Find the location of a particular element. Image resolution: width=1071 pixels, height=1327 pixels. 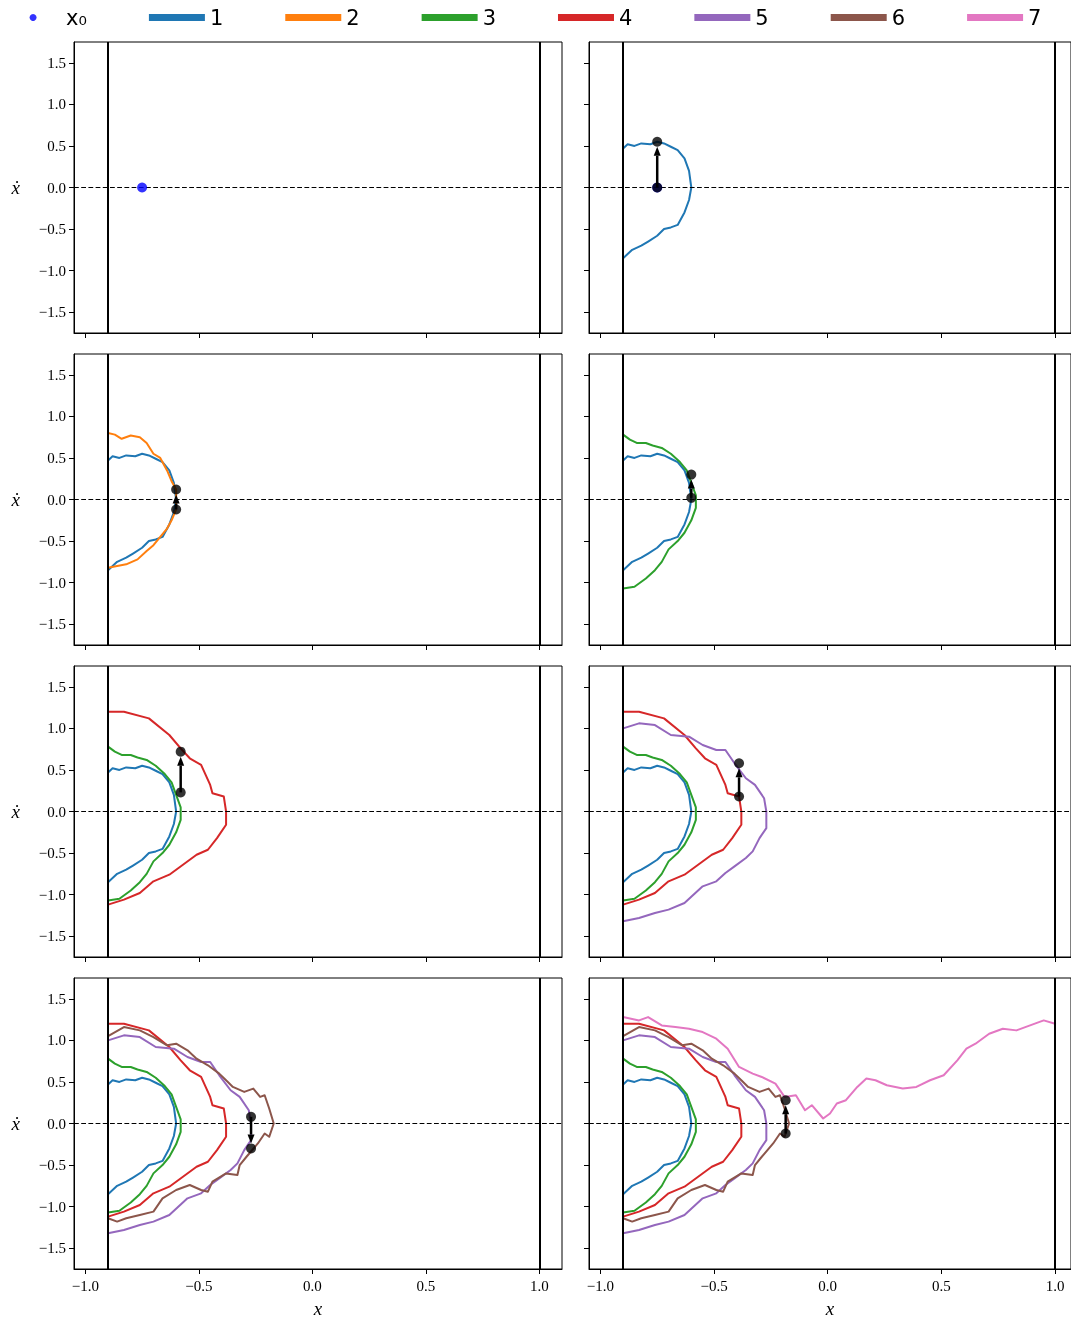

legend-label: x₀ is located at coordinates (76, 17).